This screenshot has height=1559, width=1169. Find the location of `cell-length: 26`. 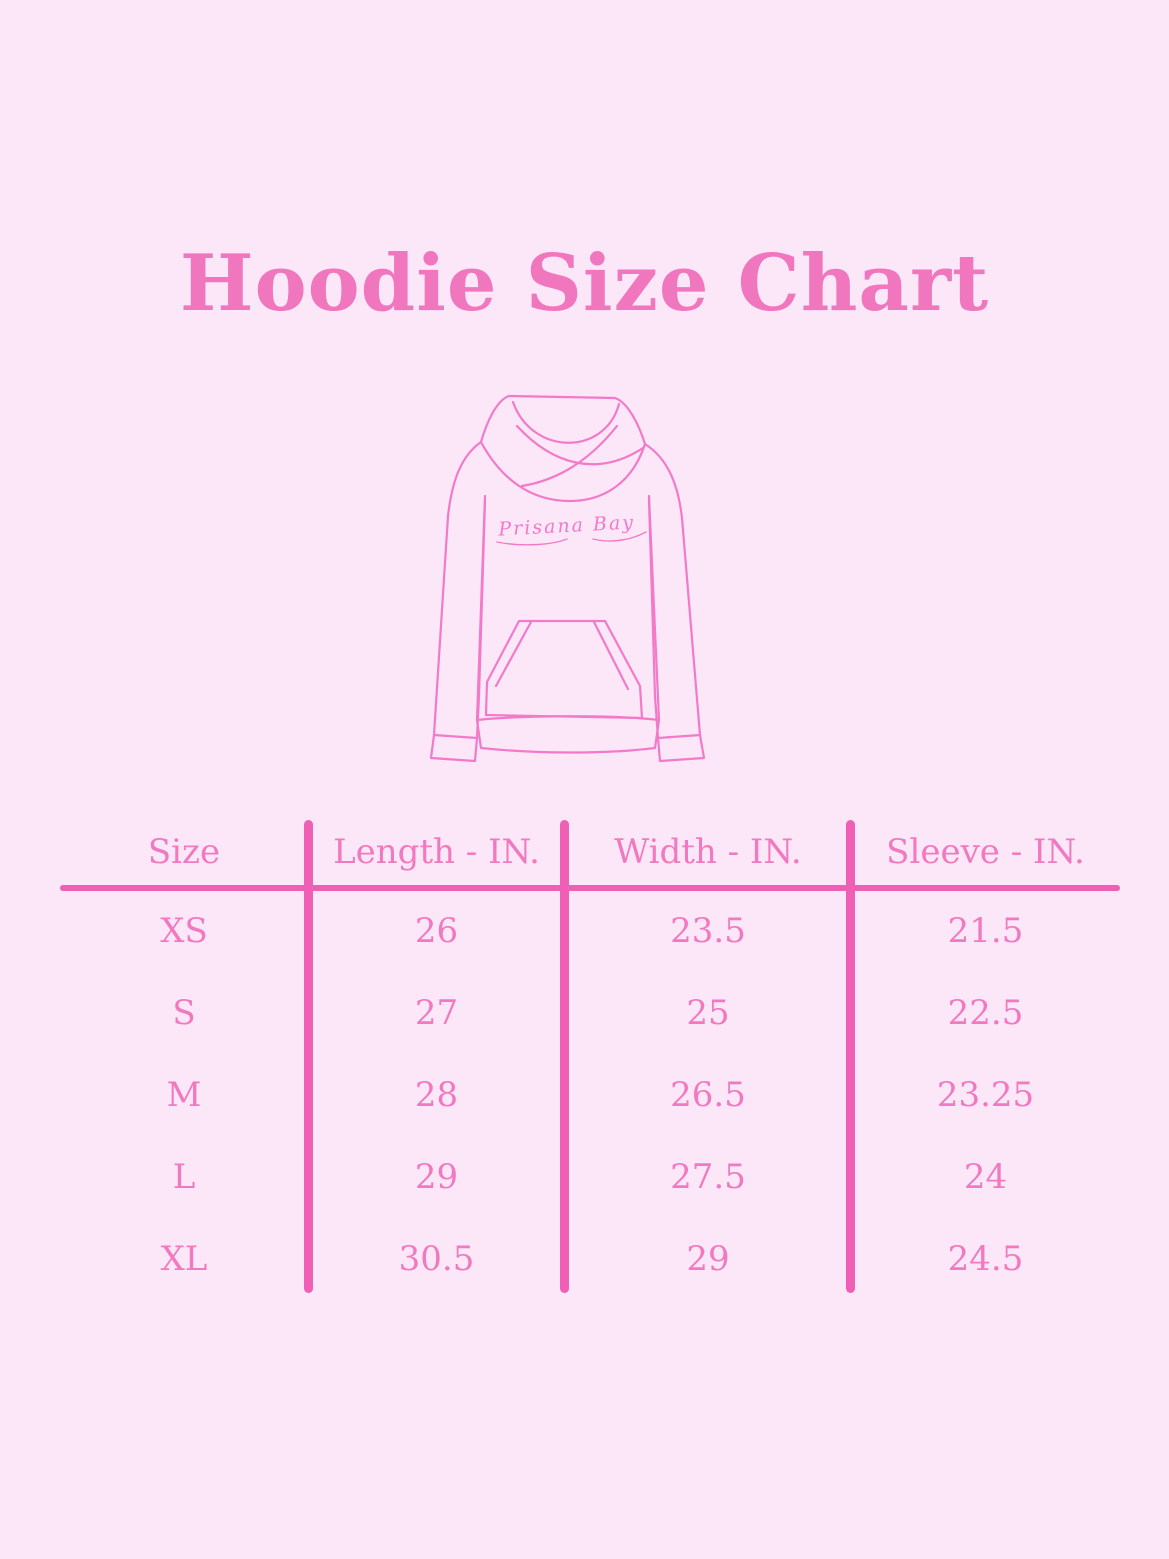

cell-length: 26 is located at coordinates (436, 931).